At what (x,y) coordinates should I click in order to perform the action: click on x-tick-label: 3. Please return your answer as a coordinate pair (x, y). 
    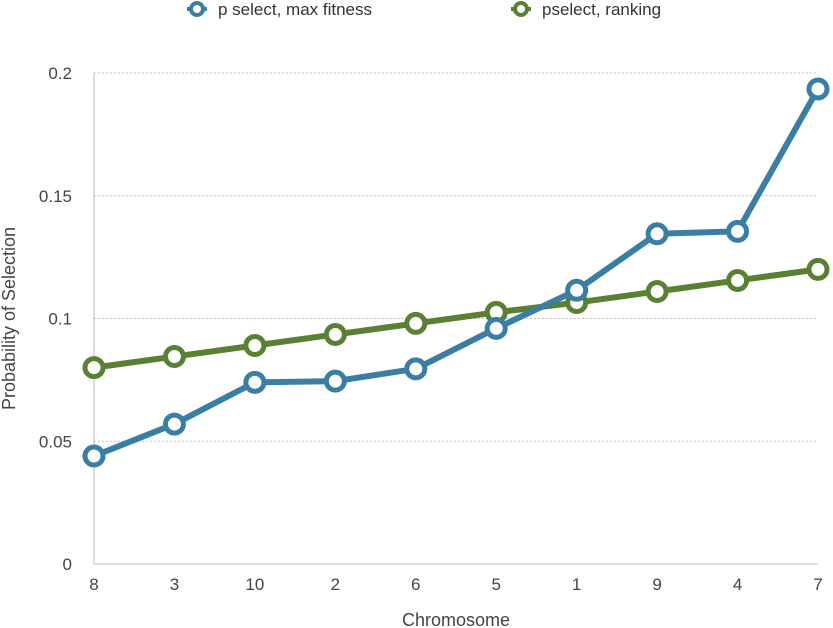
    Looking at the image, I should click on (174, 584).